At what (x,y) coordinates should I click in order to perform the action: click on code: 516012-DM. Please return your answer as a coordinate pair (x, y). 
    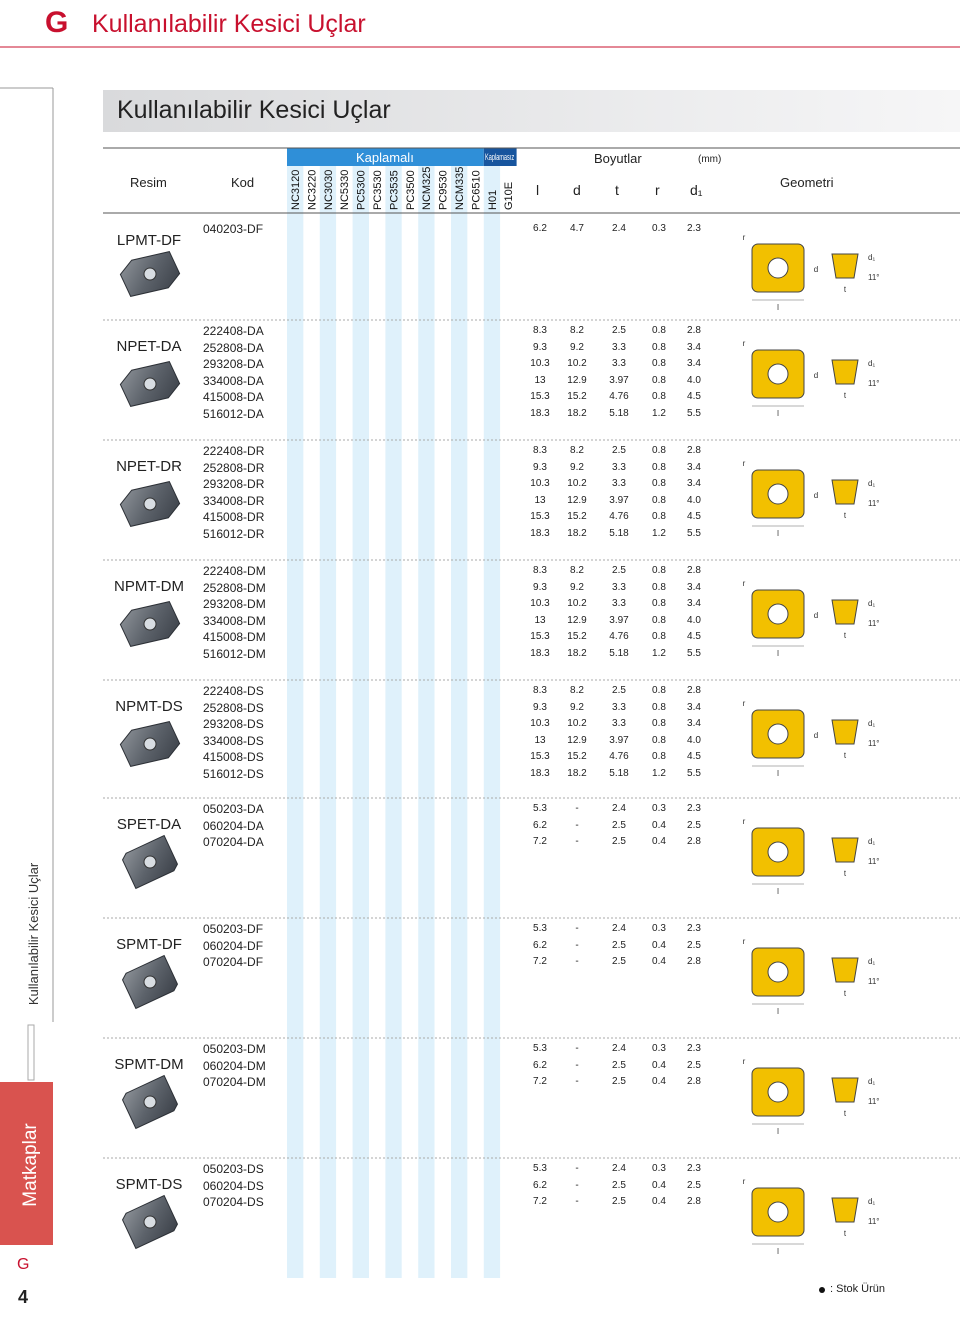
    Looking at the image, I should click on (234, 653).